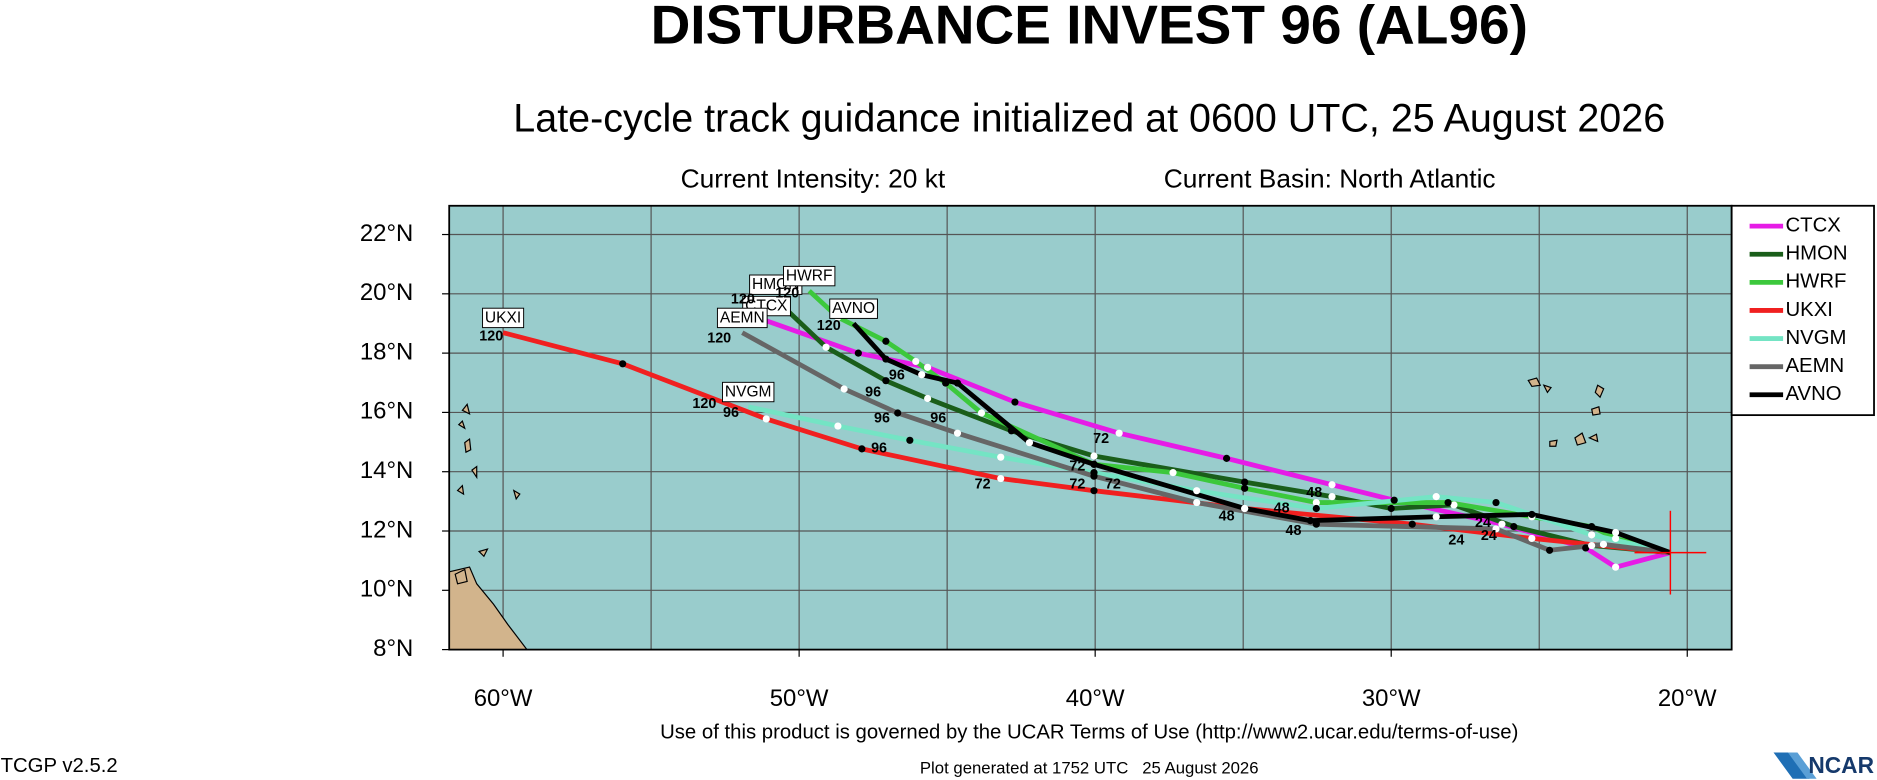  I want to click on model-tag: HWRF, so click(809, 276).